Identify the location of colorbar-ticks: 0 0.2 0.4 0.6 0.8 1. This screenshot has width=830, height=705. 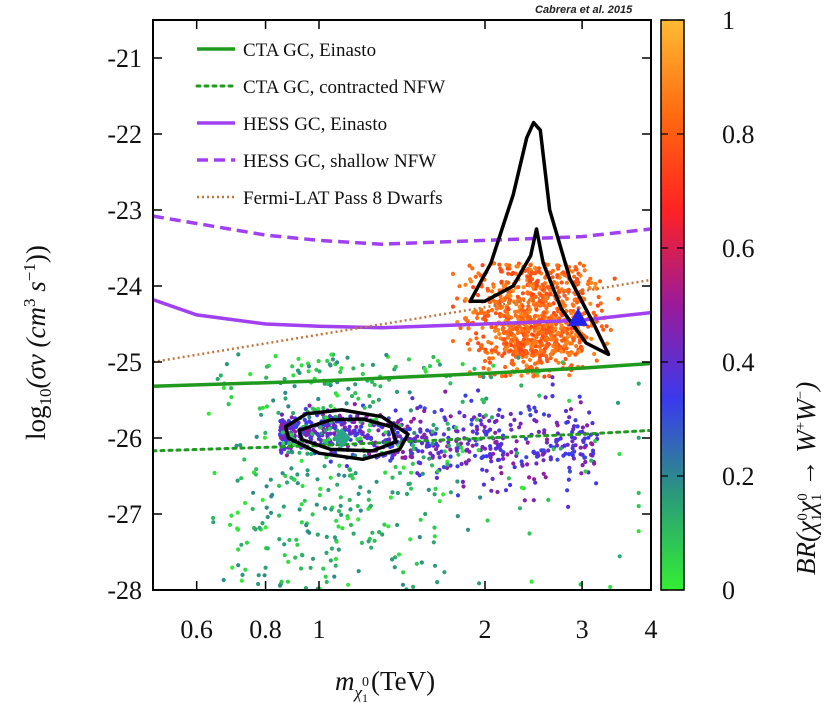
(708, 305).